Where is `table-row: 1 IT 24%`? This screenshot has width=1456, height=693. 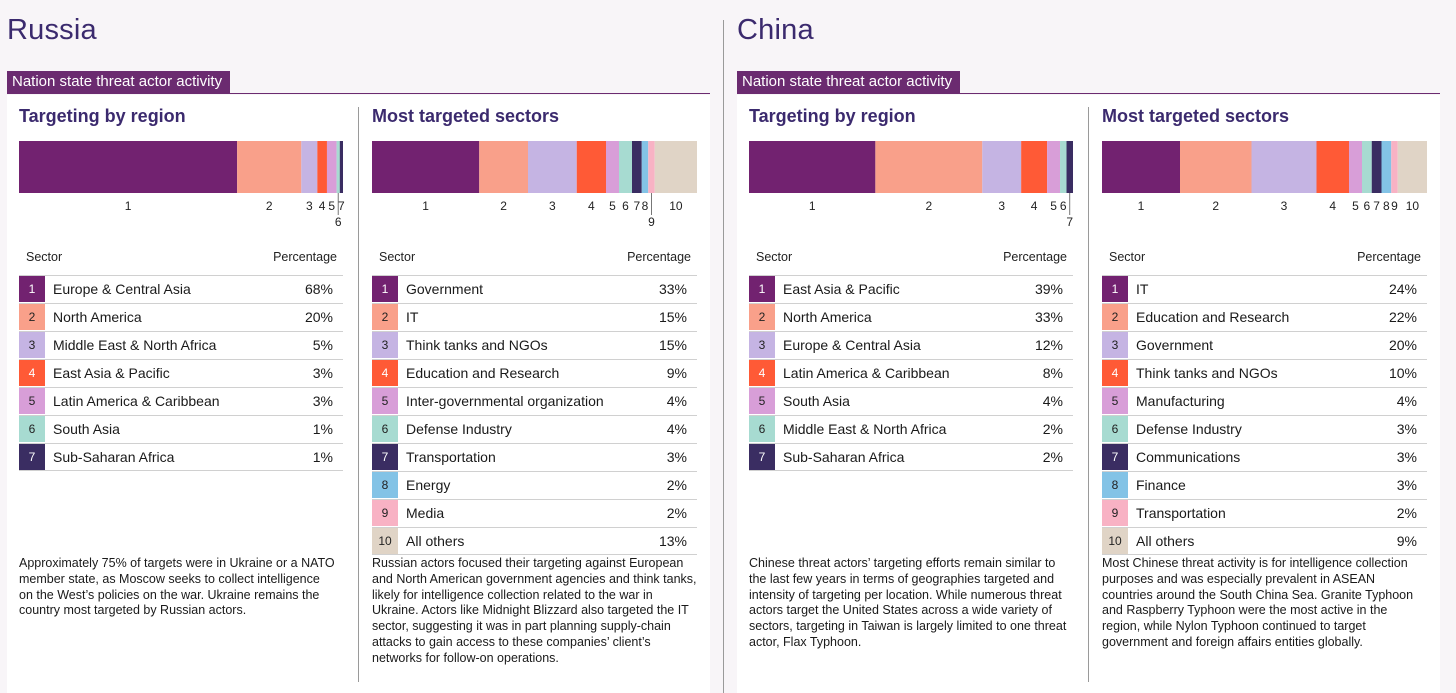
table-row: 1 IT 24% is located at coordinates (1264, 288).